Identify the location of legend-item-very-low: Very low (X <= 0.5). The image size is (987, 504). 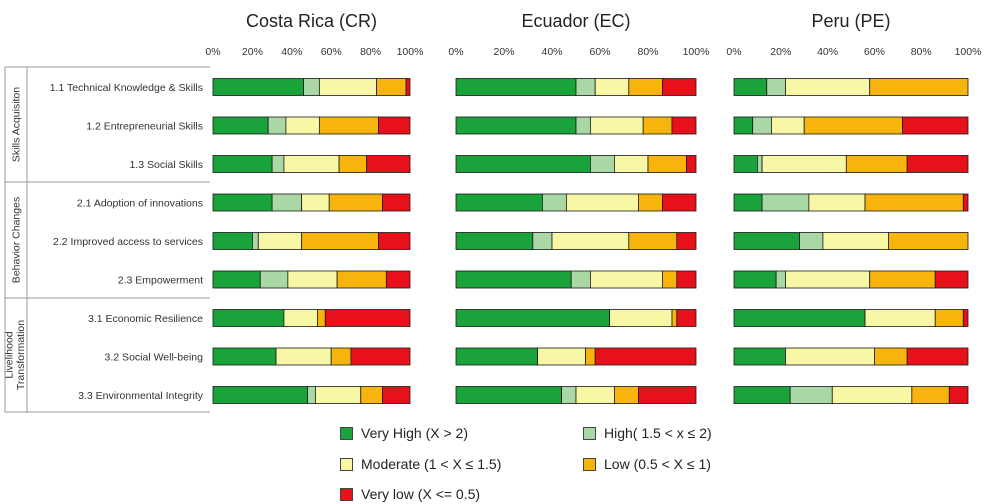
(410, 494).